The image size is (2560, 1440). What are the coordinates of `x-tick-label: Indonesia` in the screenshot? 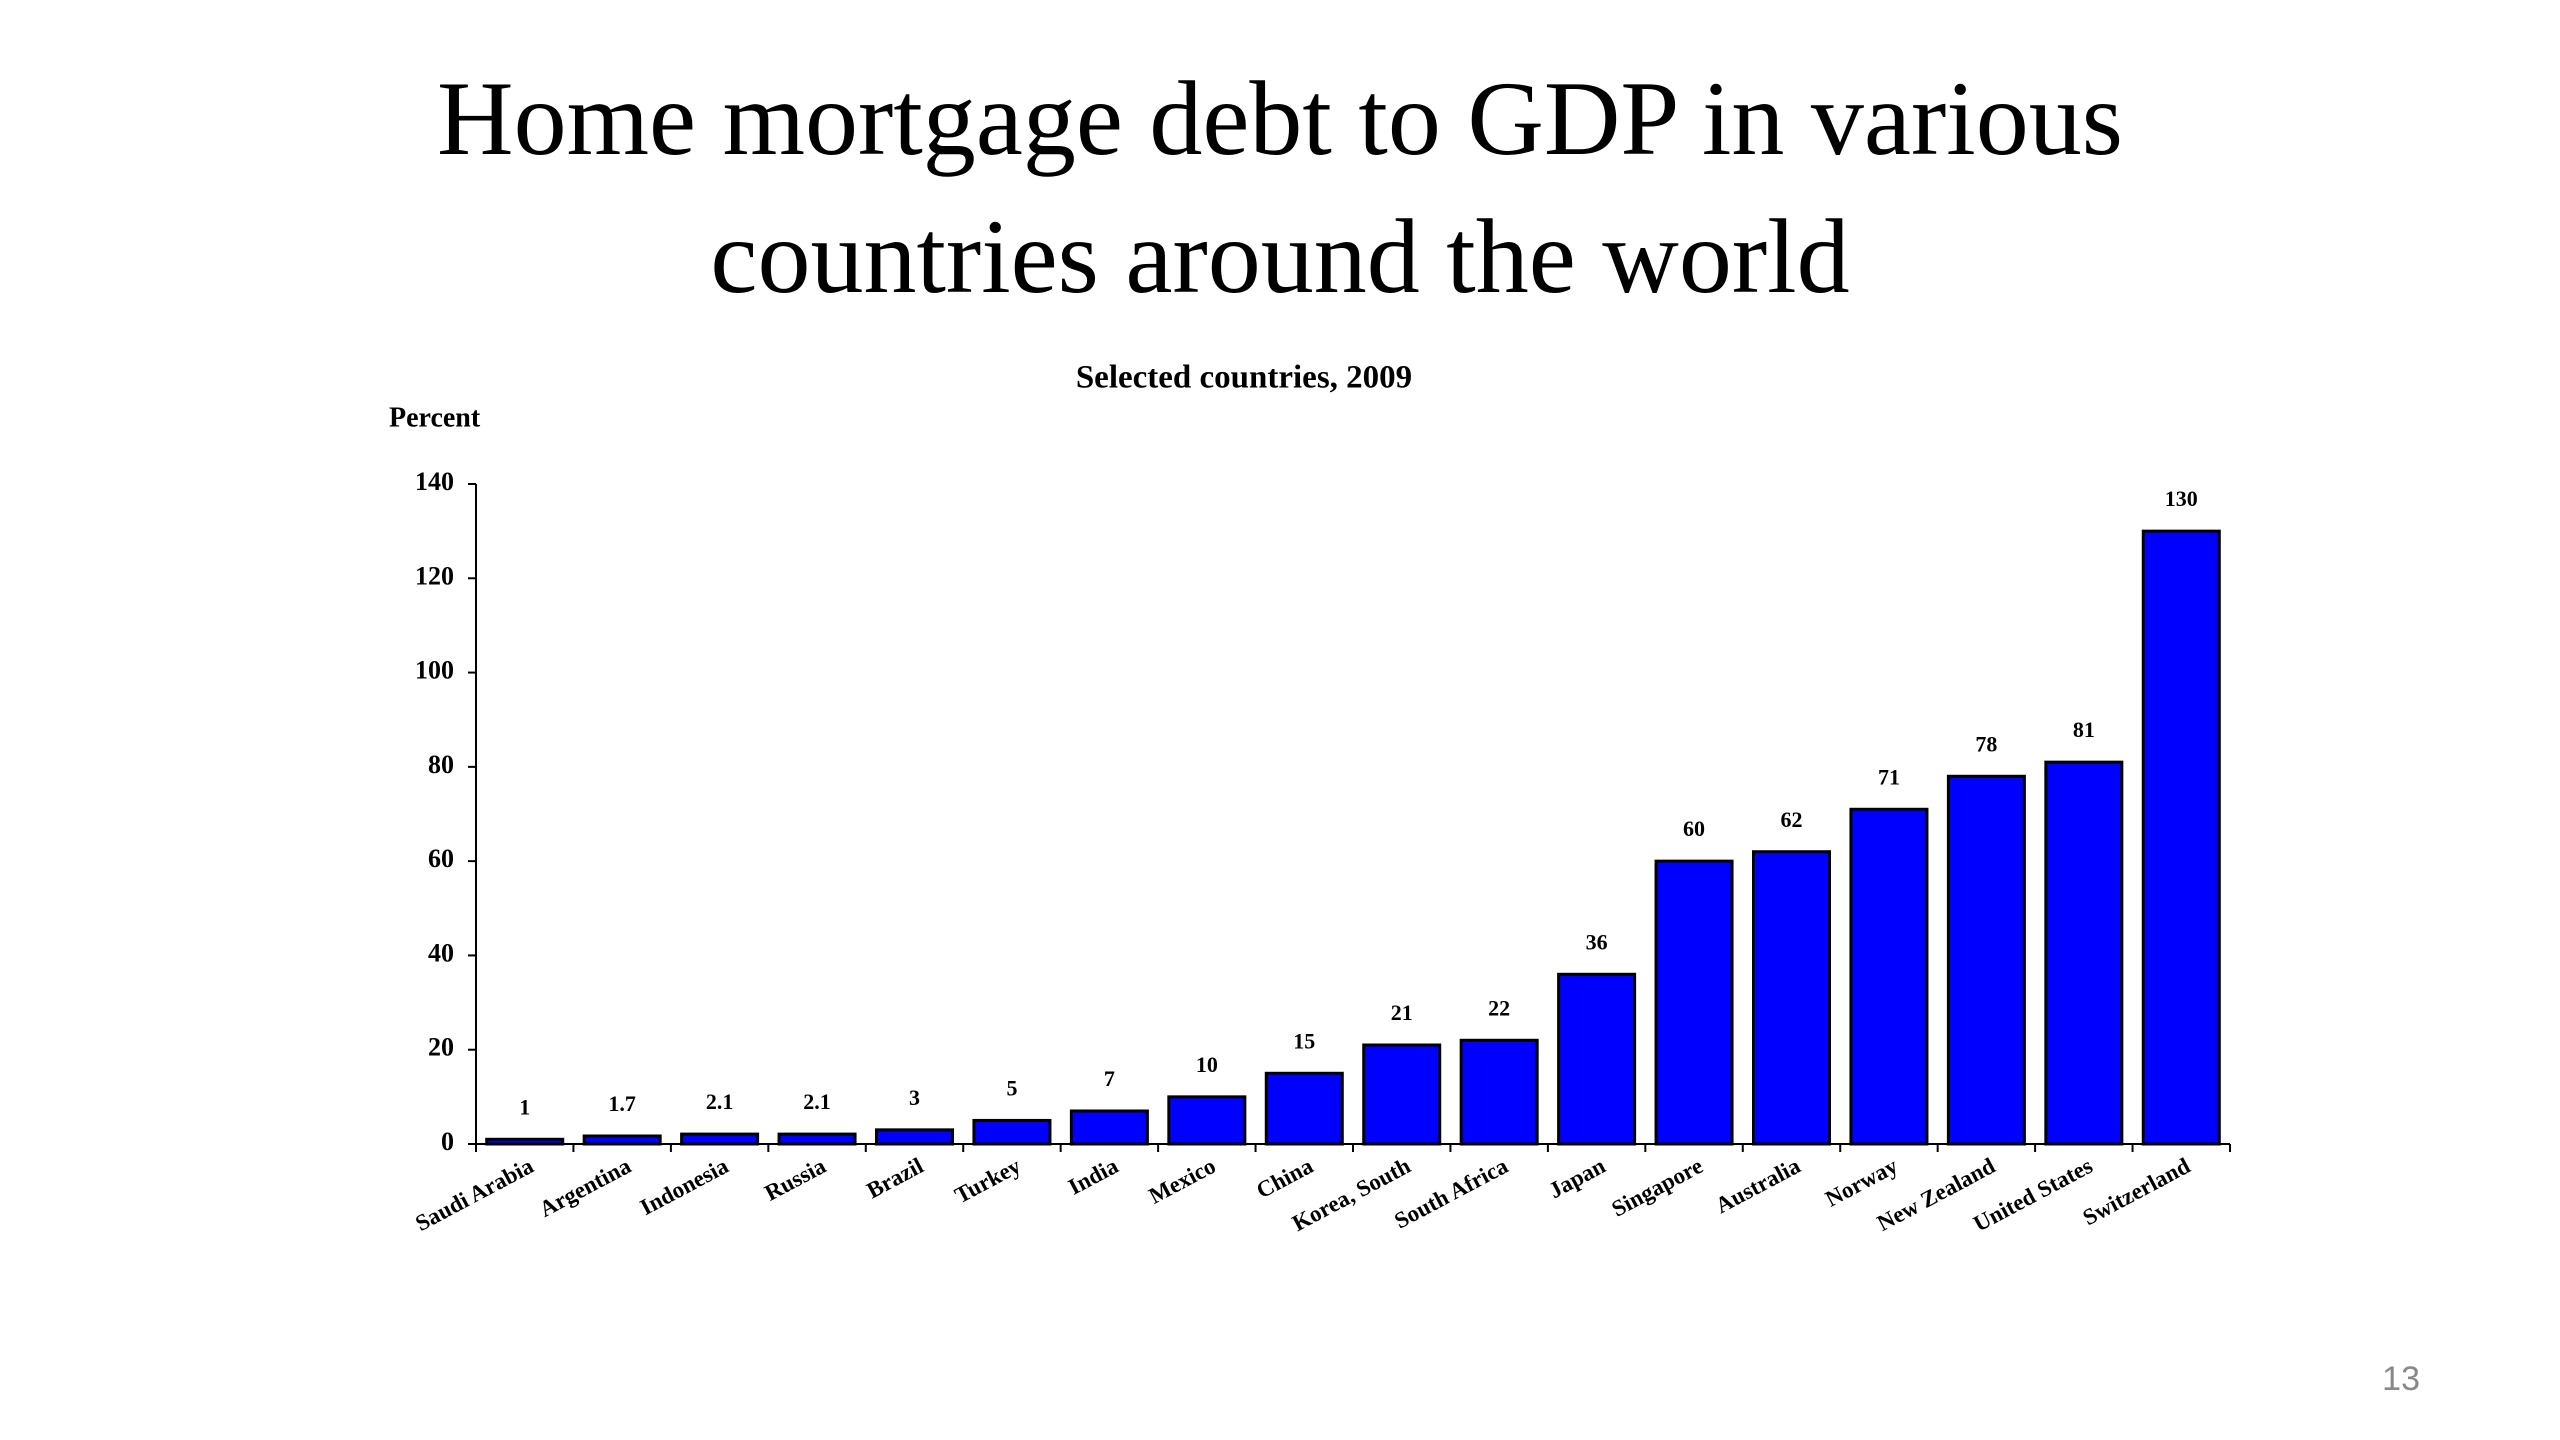 It's located at (684, 1186).